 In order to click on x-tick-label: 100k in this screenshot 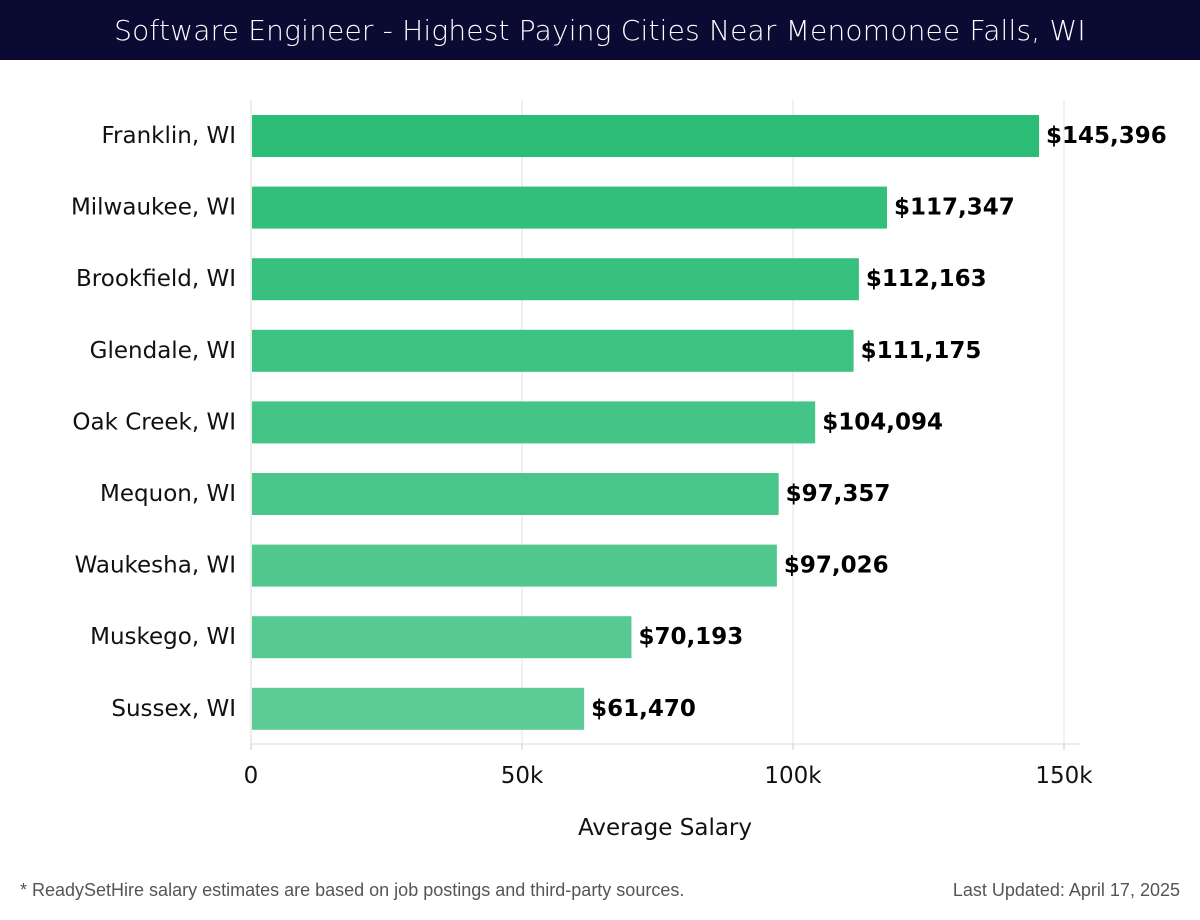, I will do `click(793, 776)`.